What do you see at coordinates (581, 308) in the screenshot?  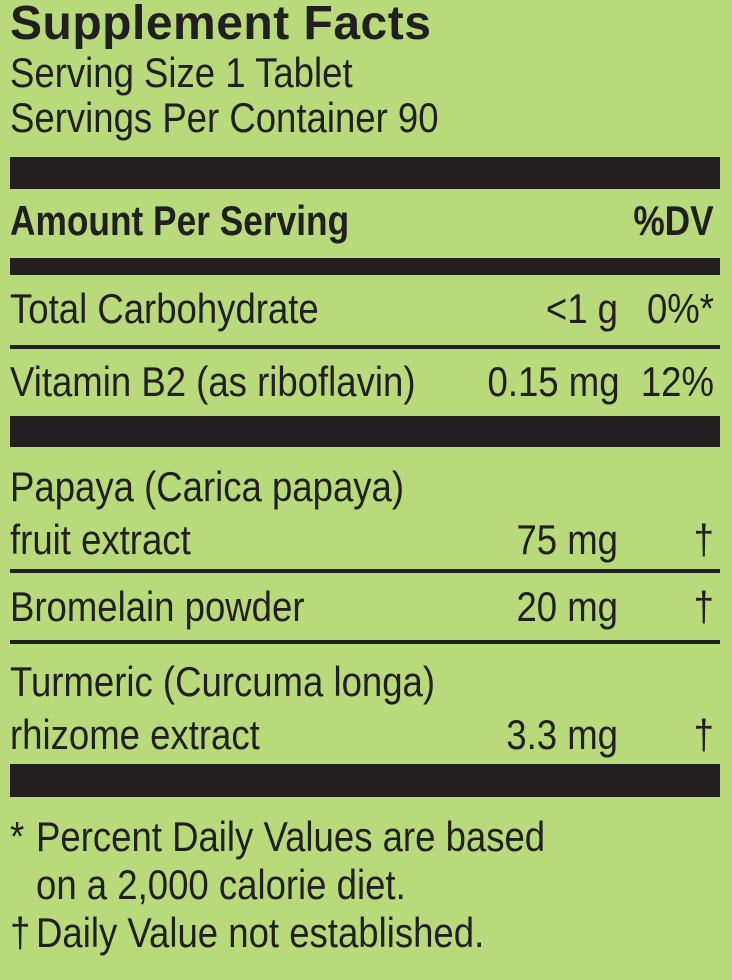 I see `ingredient-amount: <1 g` at bounding box center [581, 308].